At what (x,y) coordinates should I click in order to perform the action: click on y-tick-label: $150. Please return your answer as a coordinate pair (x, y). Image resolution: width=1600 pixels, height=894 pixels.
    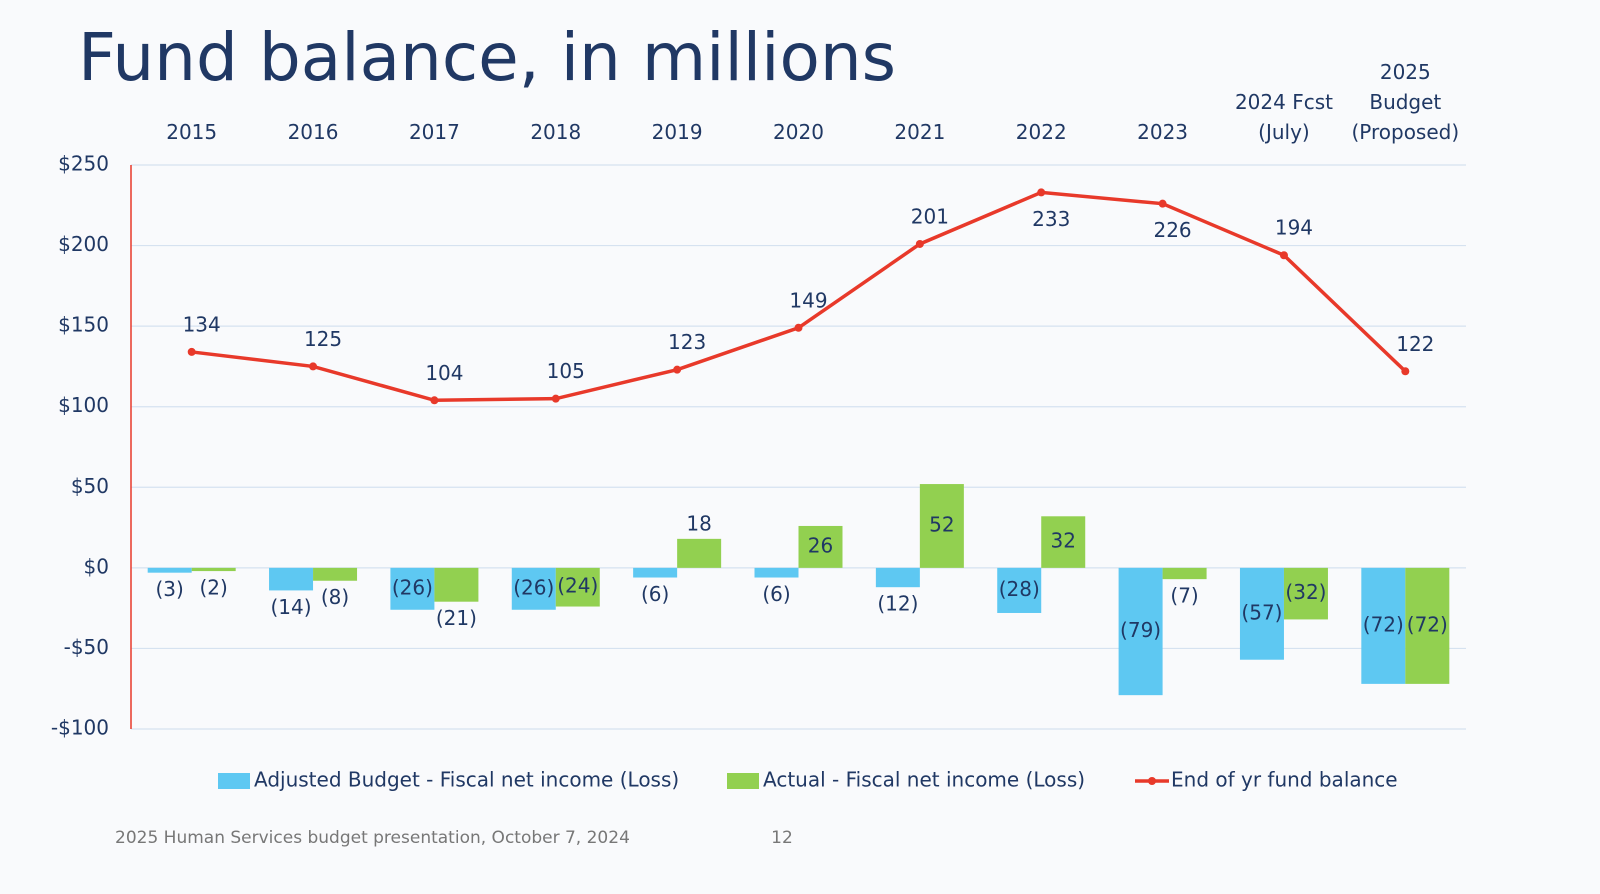
    Looking at the image, I should click on (83, 325).